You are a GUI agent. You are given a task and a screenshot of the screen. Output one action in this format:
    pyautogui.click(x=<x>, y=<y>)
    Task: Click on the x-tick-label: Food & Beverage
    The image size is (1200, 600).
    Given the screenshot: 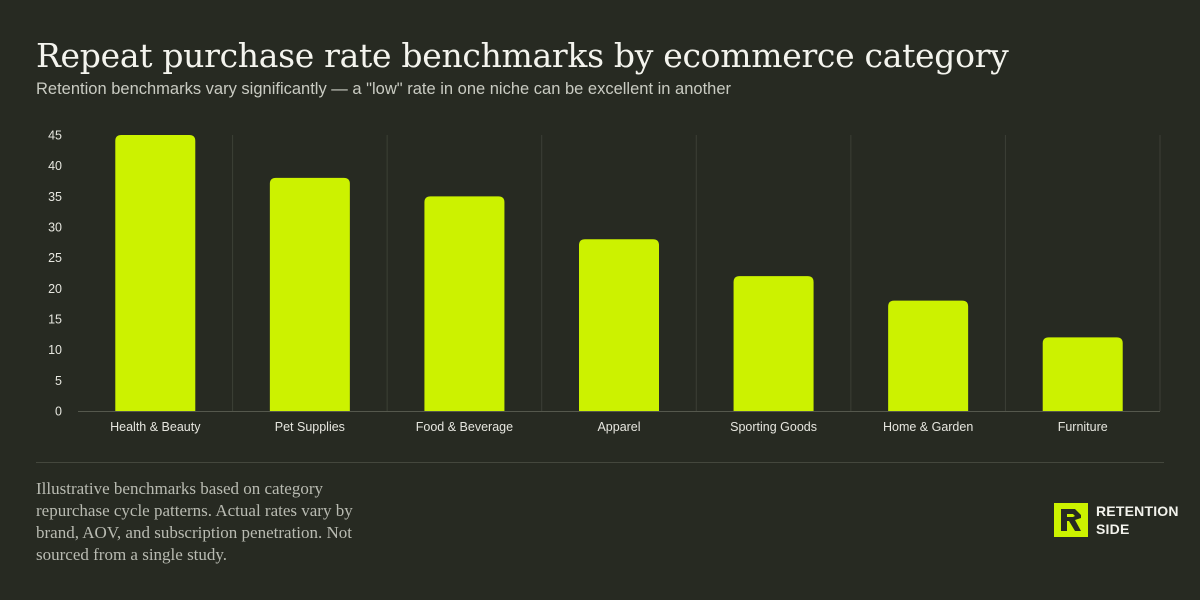 What is the action you would take?
    pyautogui.click(x=464, y=427)
    